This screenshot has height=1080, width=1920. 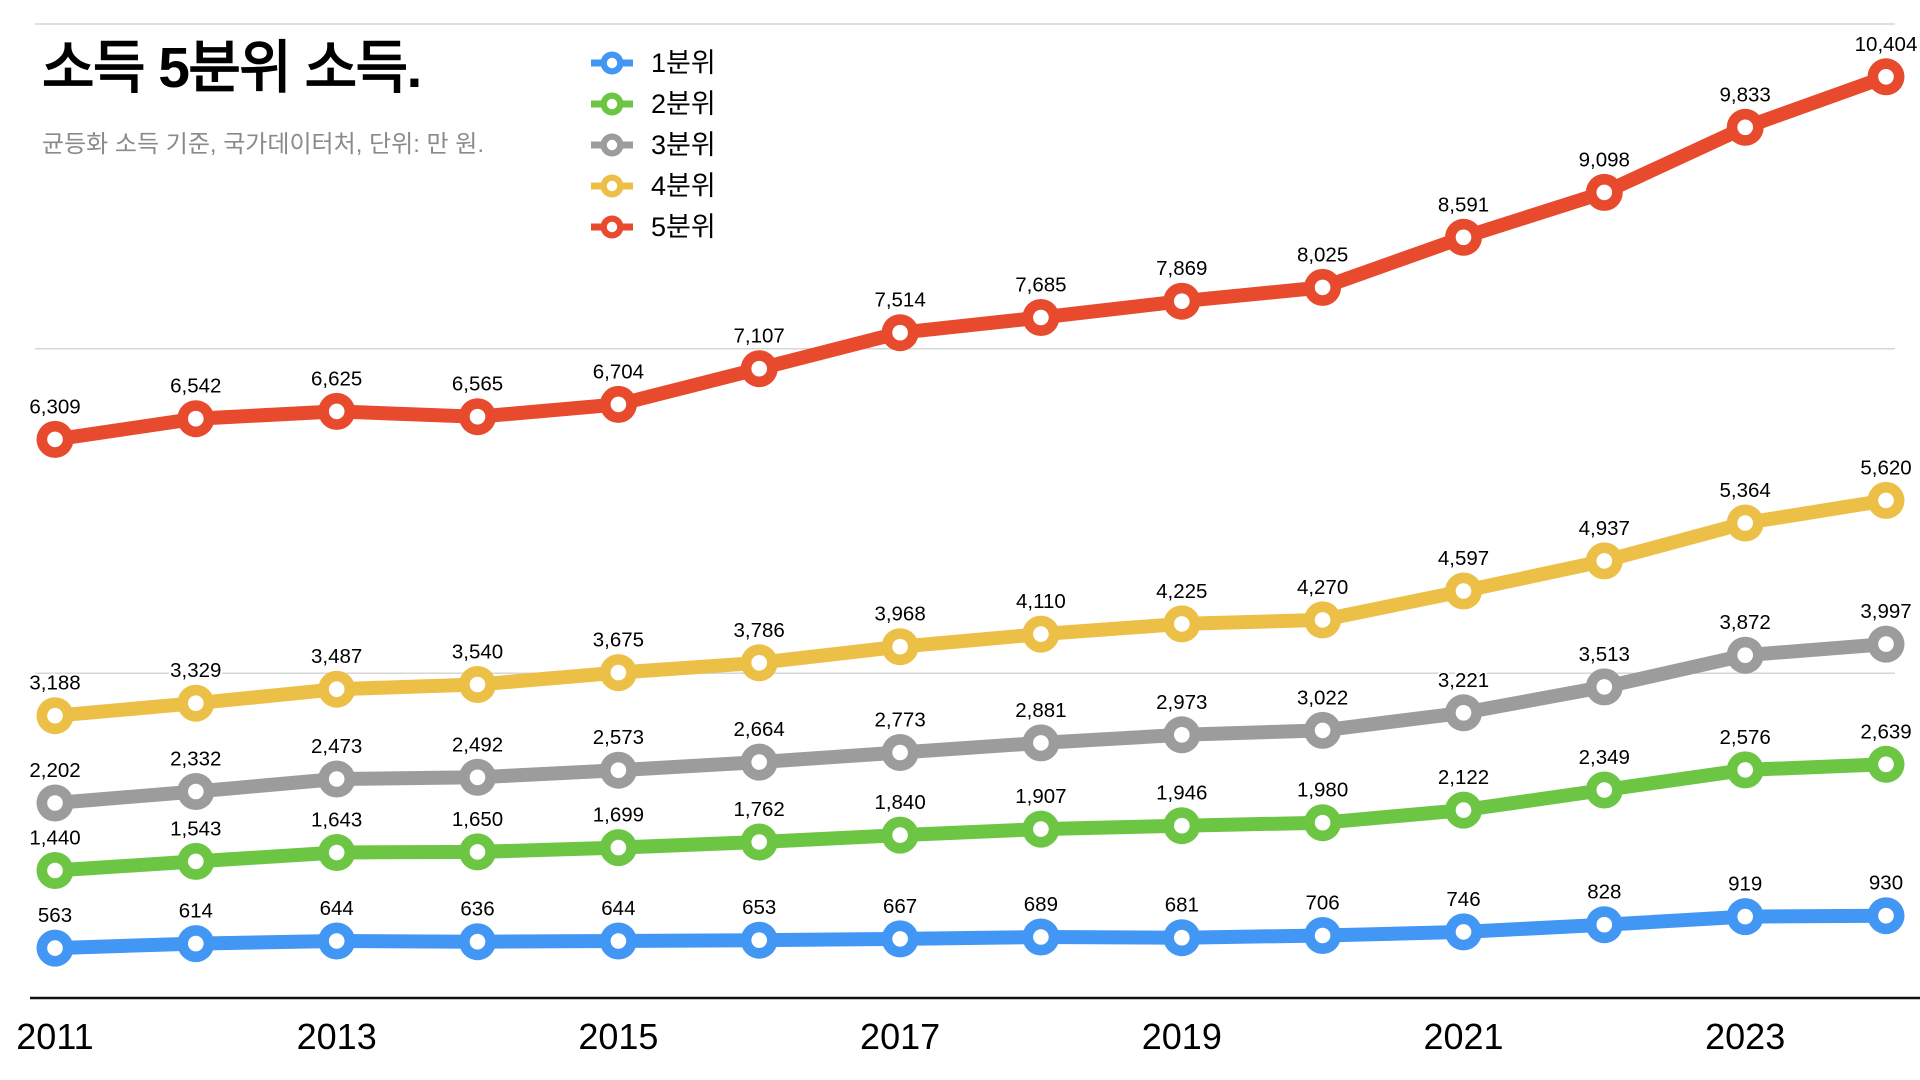 What do you see at coordinates (336, 746) in the screenshot?
I see `data-point-label: 2,473` at bounding box center [336, 746].